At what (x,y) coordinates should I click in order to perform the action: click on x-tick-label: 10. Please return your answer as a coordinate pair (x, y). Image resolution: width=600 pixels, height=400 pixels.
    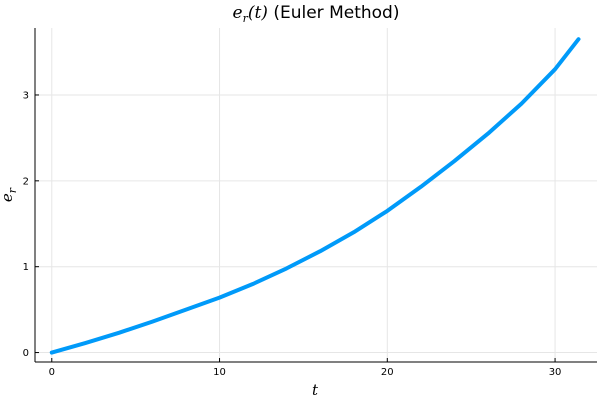
    Looking at the image, I should click on (219, 372).